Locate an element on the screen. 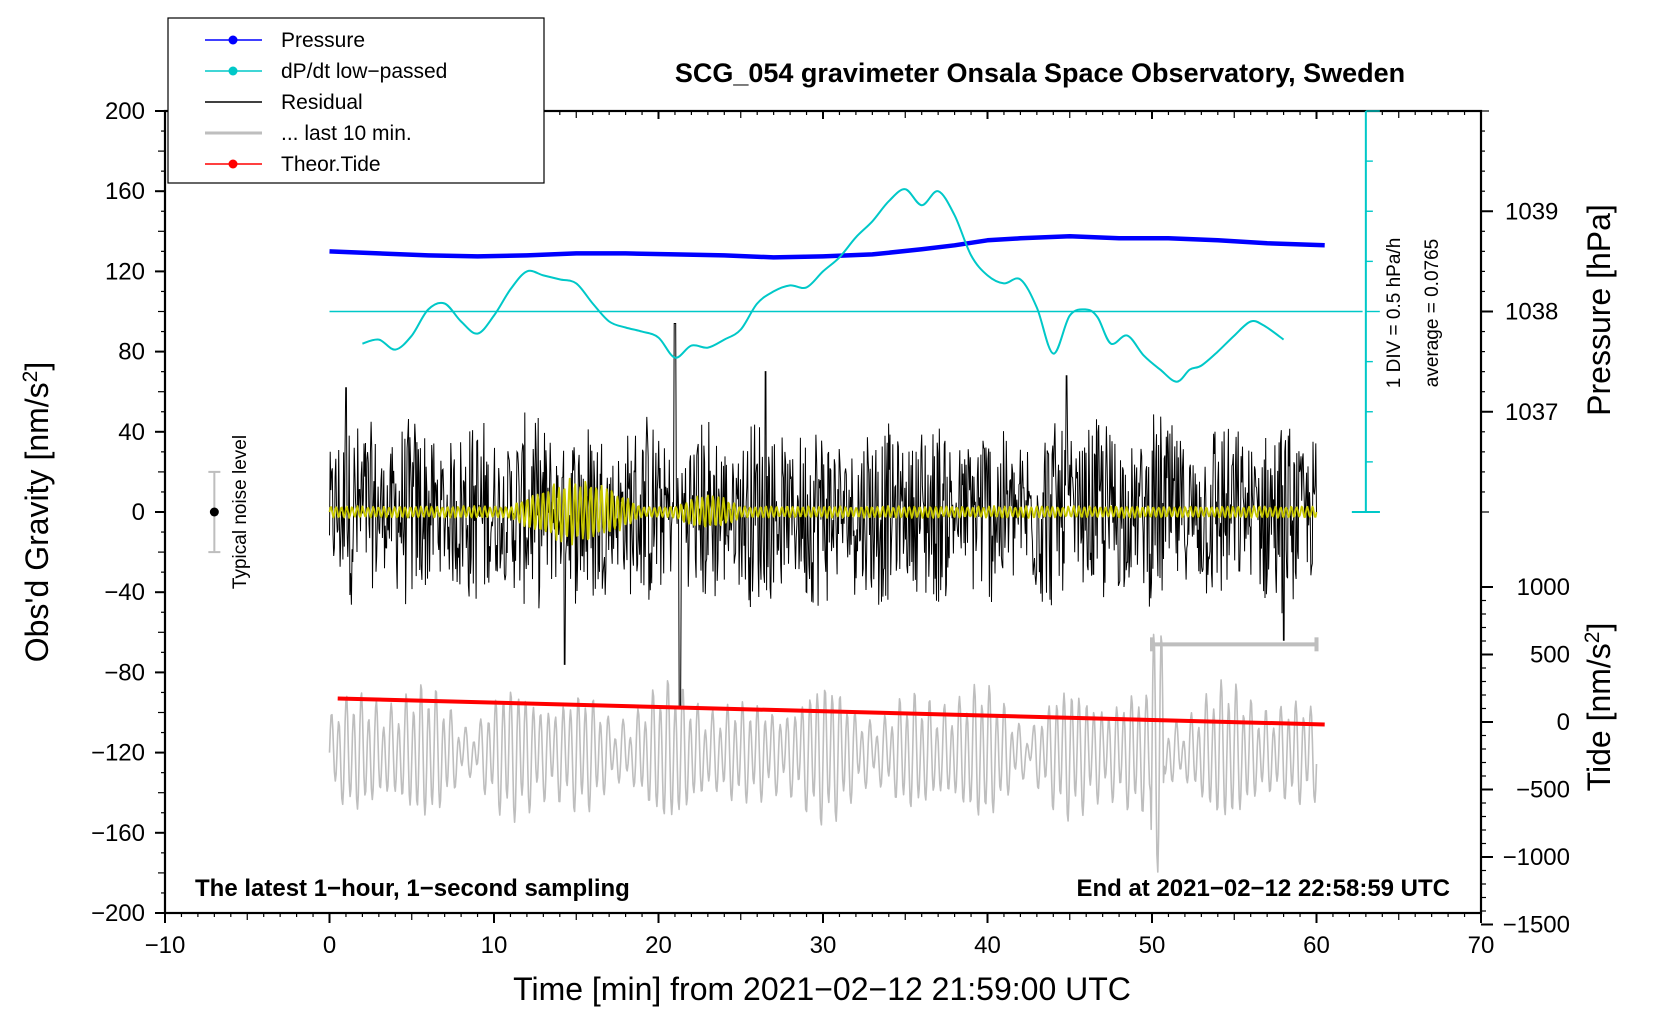  tide-axis-label-sup: 2 is located at coordinates (1592, 638).